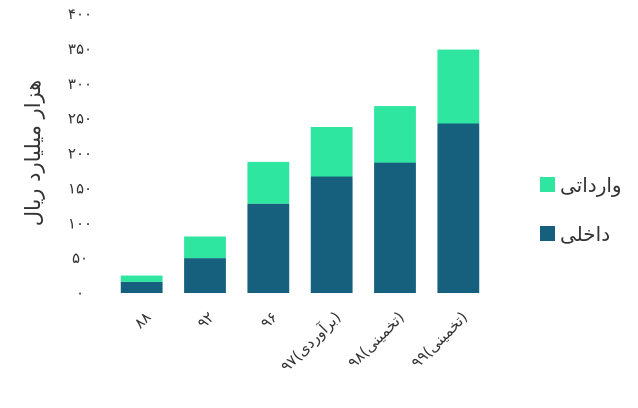 This screenshot has width=638, height=408. What do you see at coordinates (206, 320) in the screenshot?
I see `x-tick-label: ۹۲` at bounding box center [206, 320].